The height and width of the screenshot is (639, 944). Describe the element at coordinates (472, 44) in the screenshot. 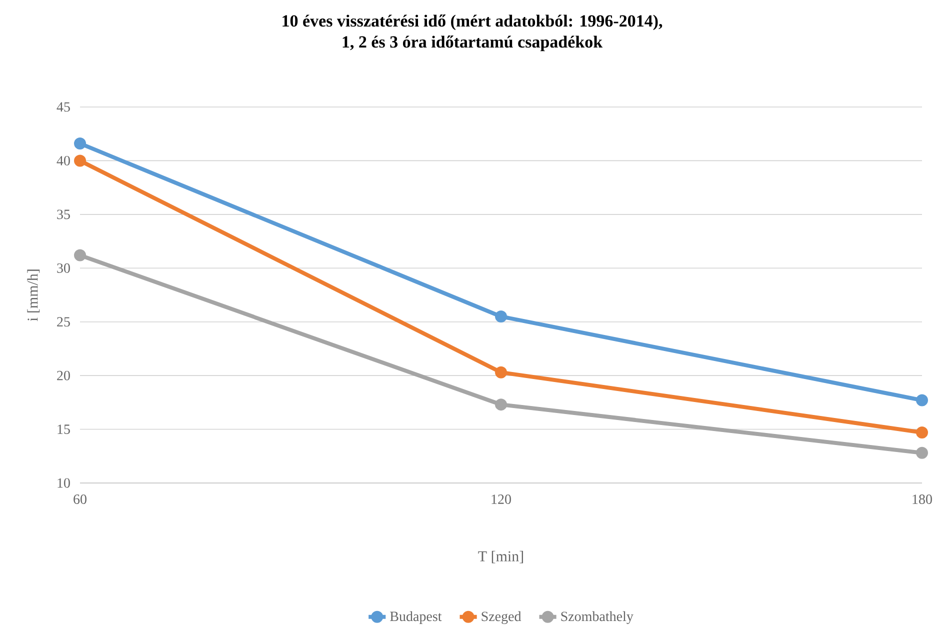

I see `chart-subtitle: 1, 2 és 3 óra időtartamú csapadékok` at that location.